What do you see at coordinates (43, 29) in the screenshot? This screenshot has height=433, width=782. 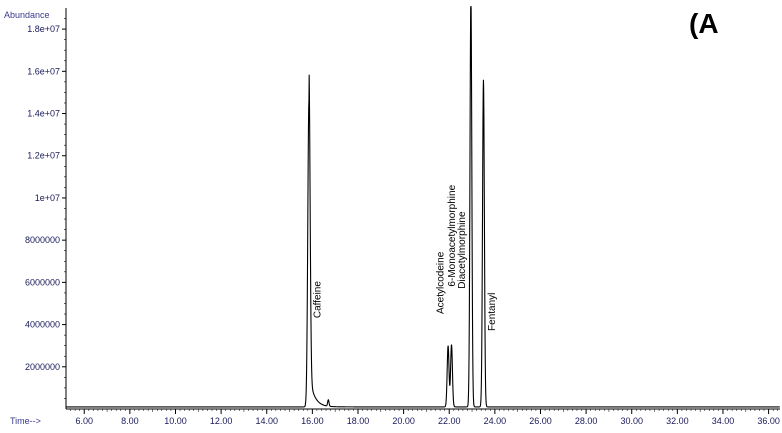 I see `y-tick-label: 1.8e+07` at bounding box center [43, 29].